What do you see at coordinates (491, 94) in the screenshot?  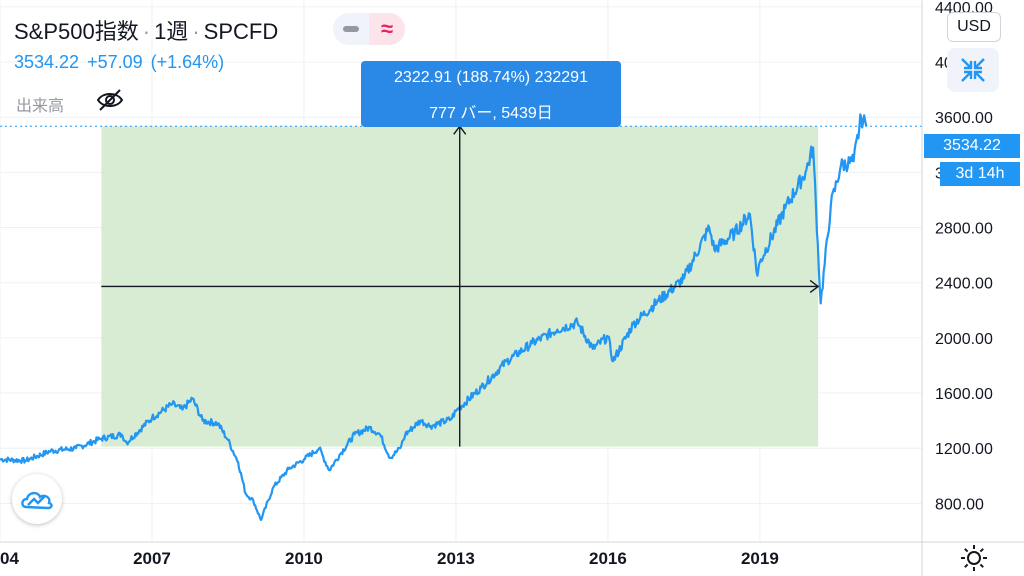 I see `measure-tooltip: 2322.91 (188.74%) 232291 777 バー, 5439日` at bounding box center [491, 94].